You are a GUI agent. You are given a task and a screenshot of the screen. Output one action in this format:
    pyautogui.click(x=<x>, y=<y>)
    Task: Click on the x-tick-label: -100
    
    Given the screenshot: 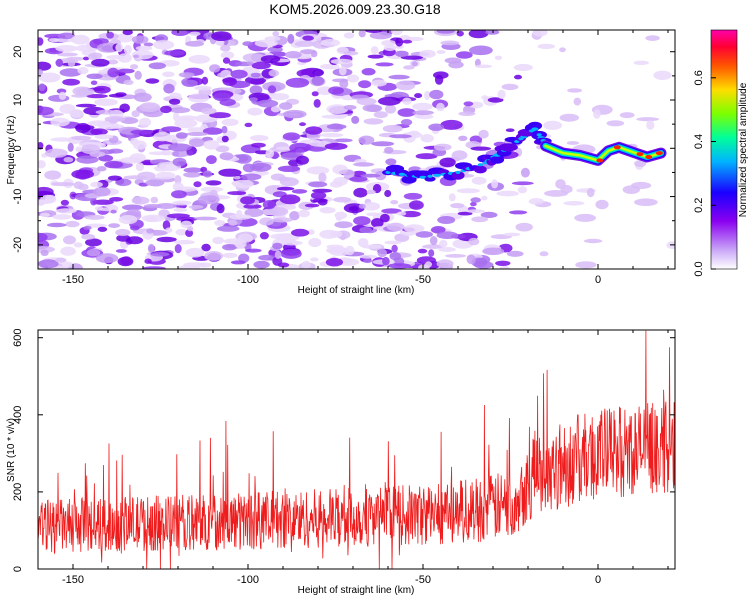 What is the action you would take?
    pyautogui.click(x=248, y=580)
    